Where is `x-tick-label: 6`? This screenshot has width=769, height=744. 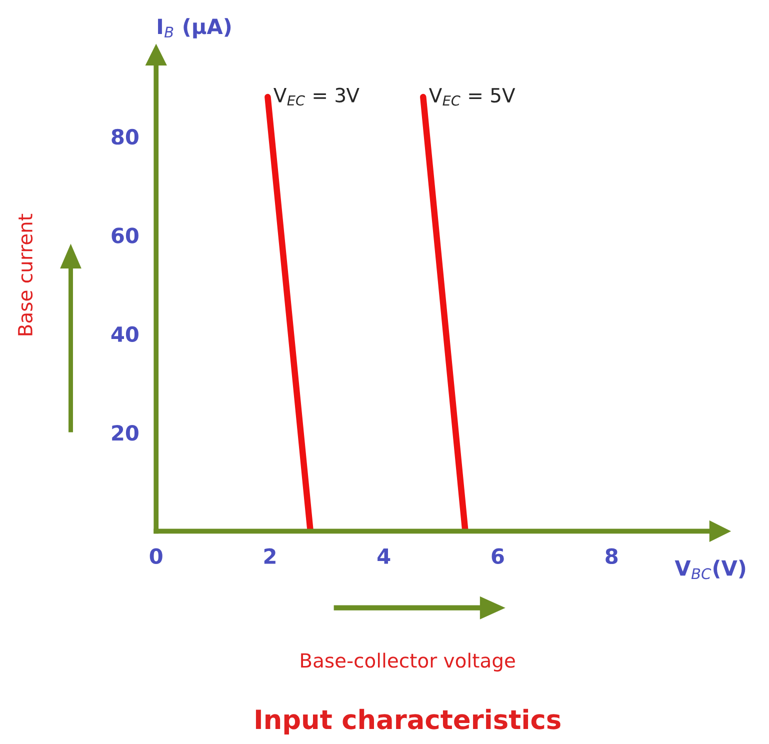 x-tick-label: 6 is located at coordinates (498, 556).